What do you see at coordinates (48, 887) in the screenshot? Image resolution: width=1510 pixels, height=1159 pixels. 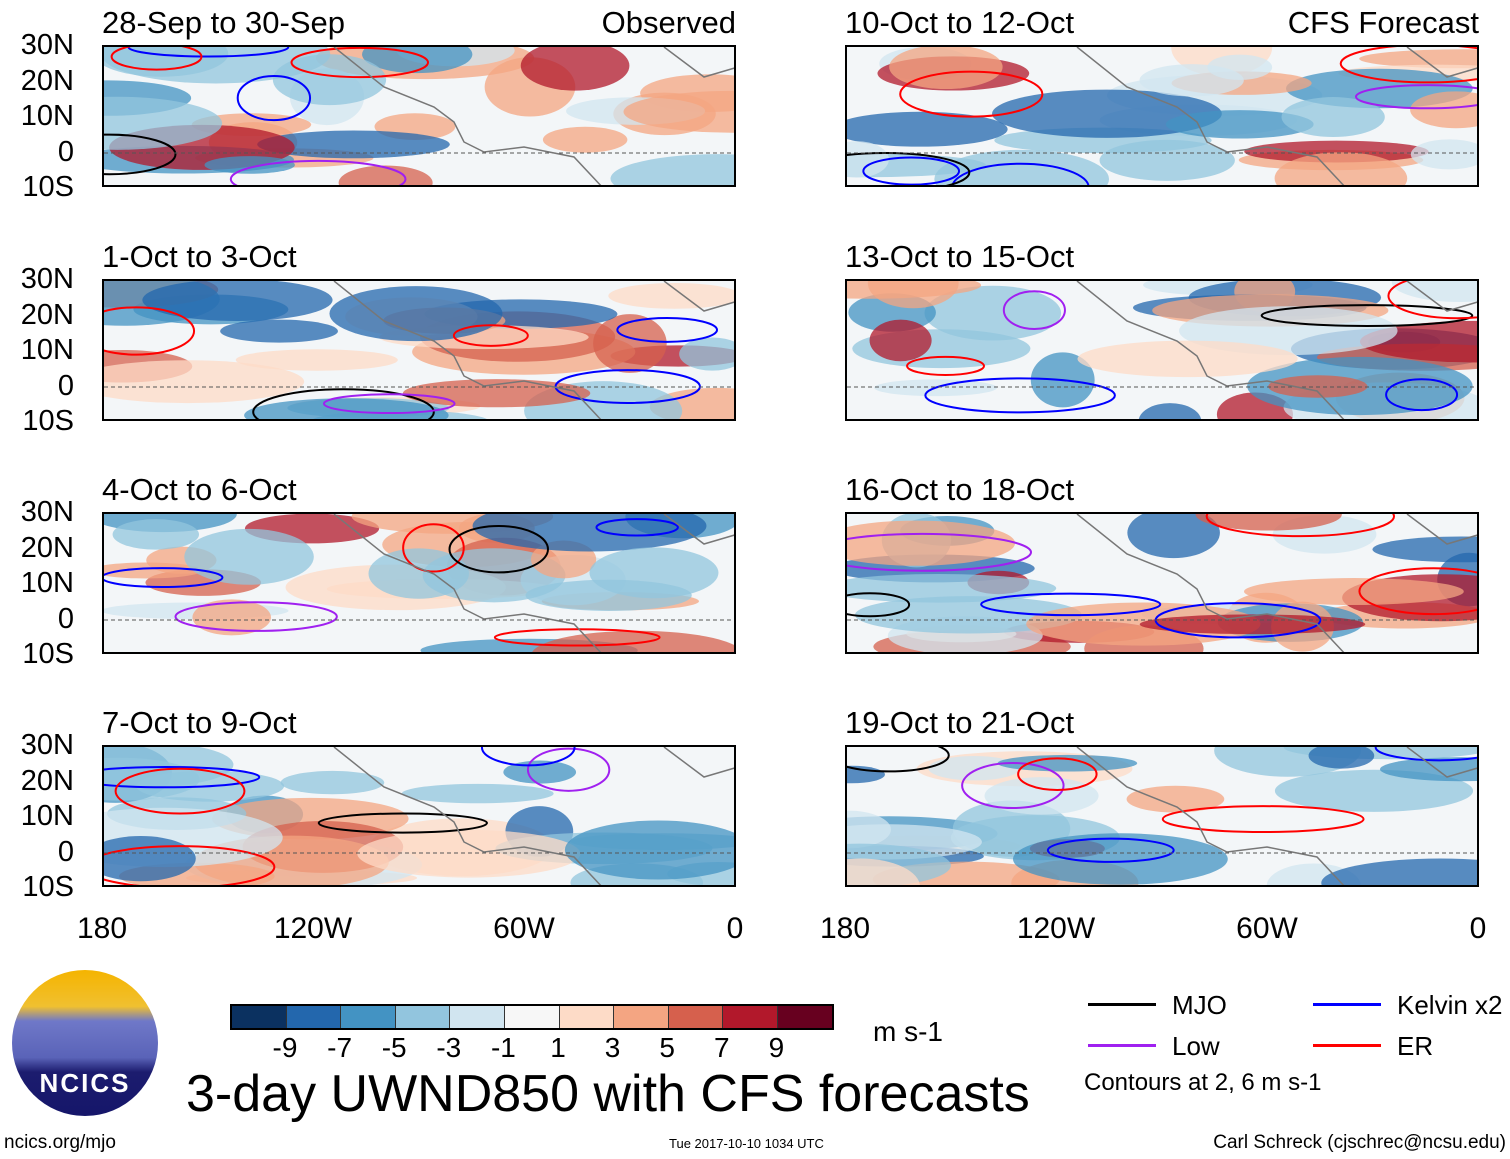 I see `lat-label: 10S` at bounding box center [48, 887].